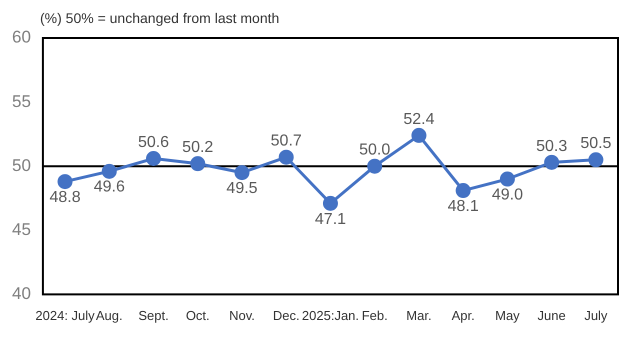 Image resolution: width=630 pixels, height=346 pixels. Describe the element at coordinates (65, 197) in the screenshot. I see `data-label: 48.8` at that location.